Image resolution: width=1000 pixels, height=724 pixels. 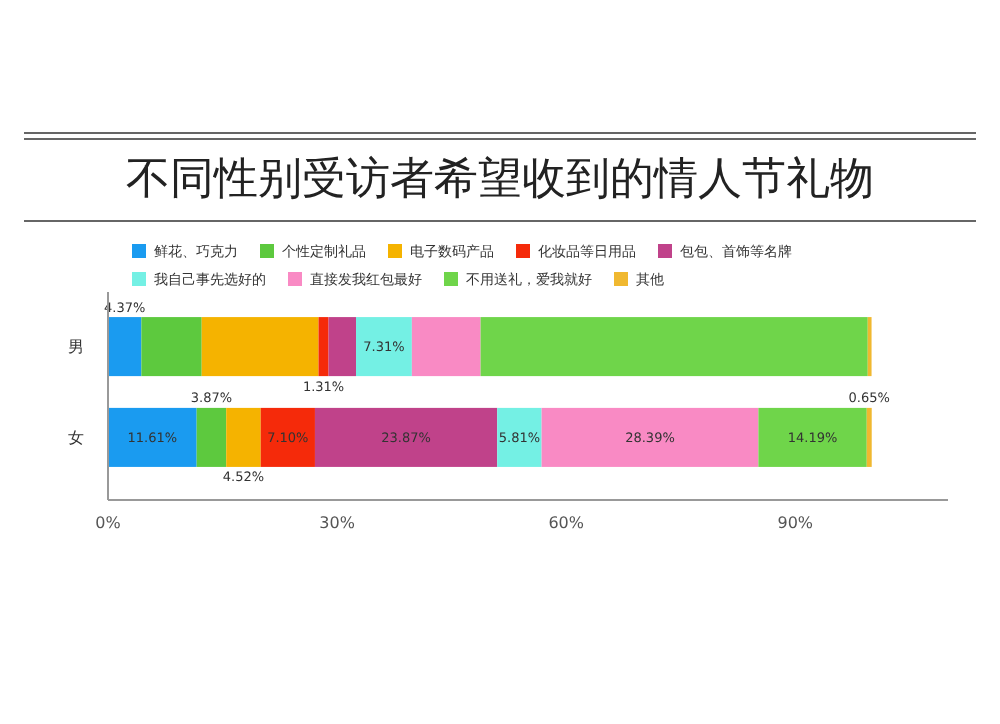 I want to click on x-tick-label: 0%, so click(x=108, y=523).